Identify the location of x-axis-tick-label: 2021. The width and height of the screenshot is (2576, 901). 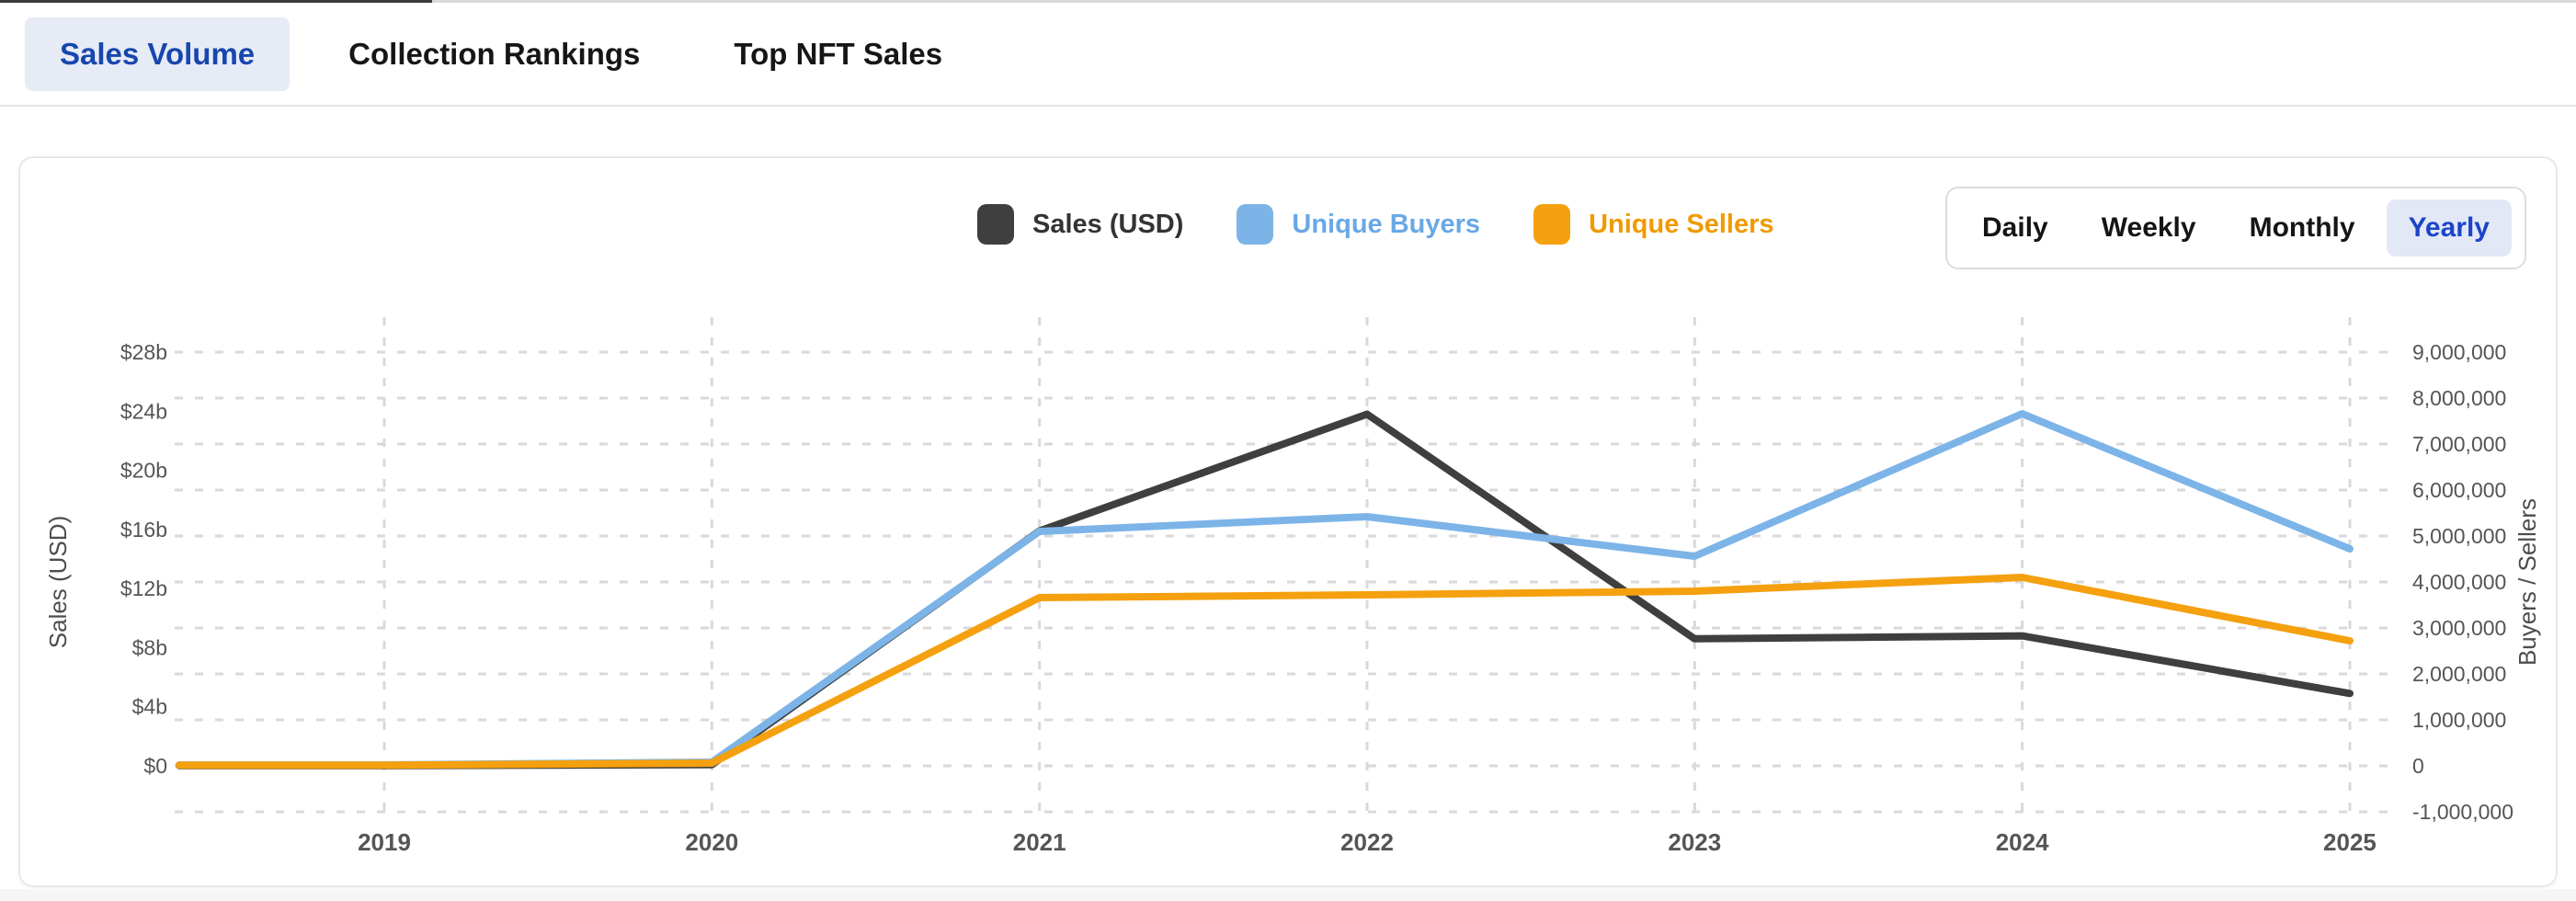
(1039, 842).